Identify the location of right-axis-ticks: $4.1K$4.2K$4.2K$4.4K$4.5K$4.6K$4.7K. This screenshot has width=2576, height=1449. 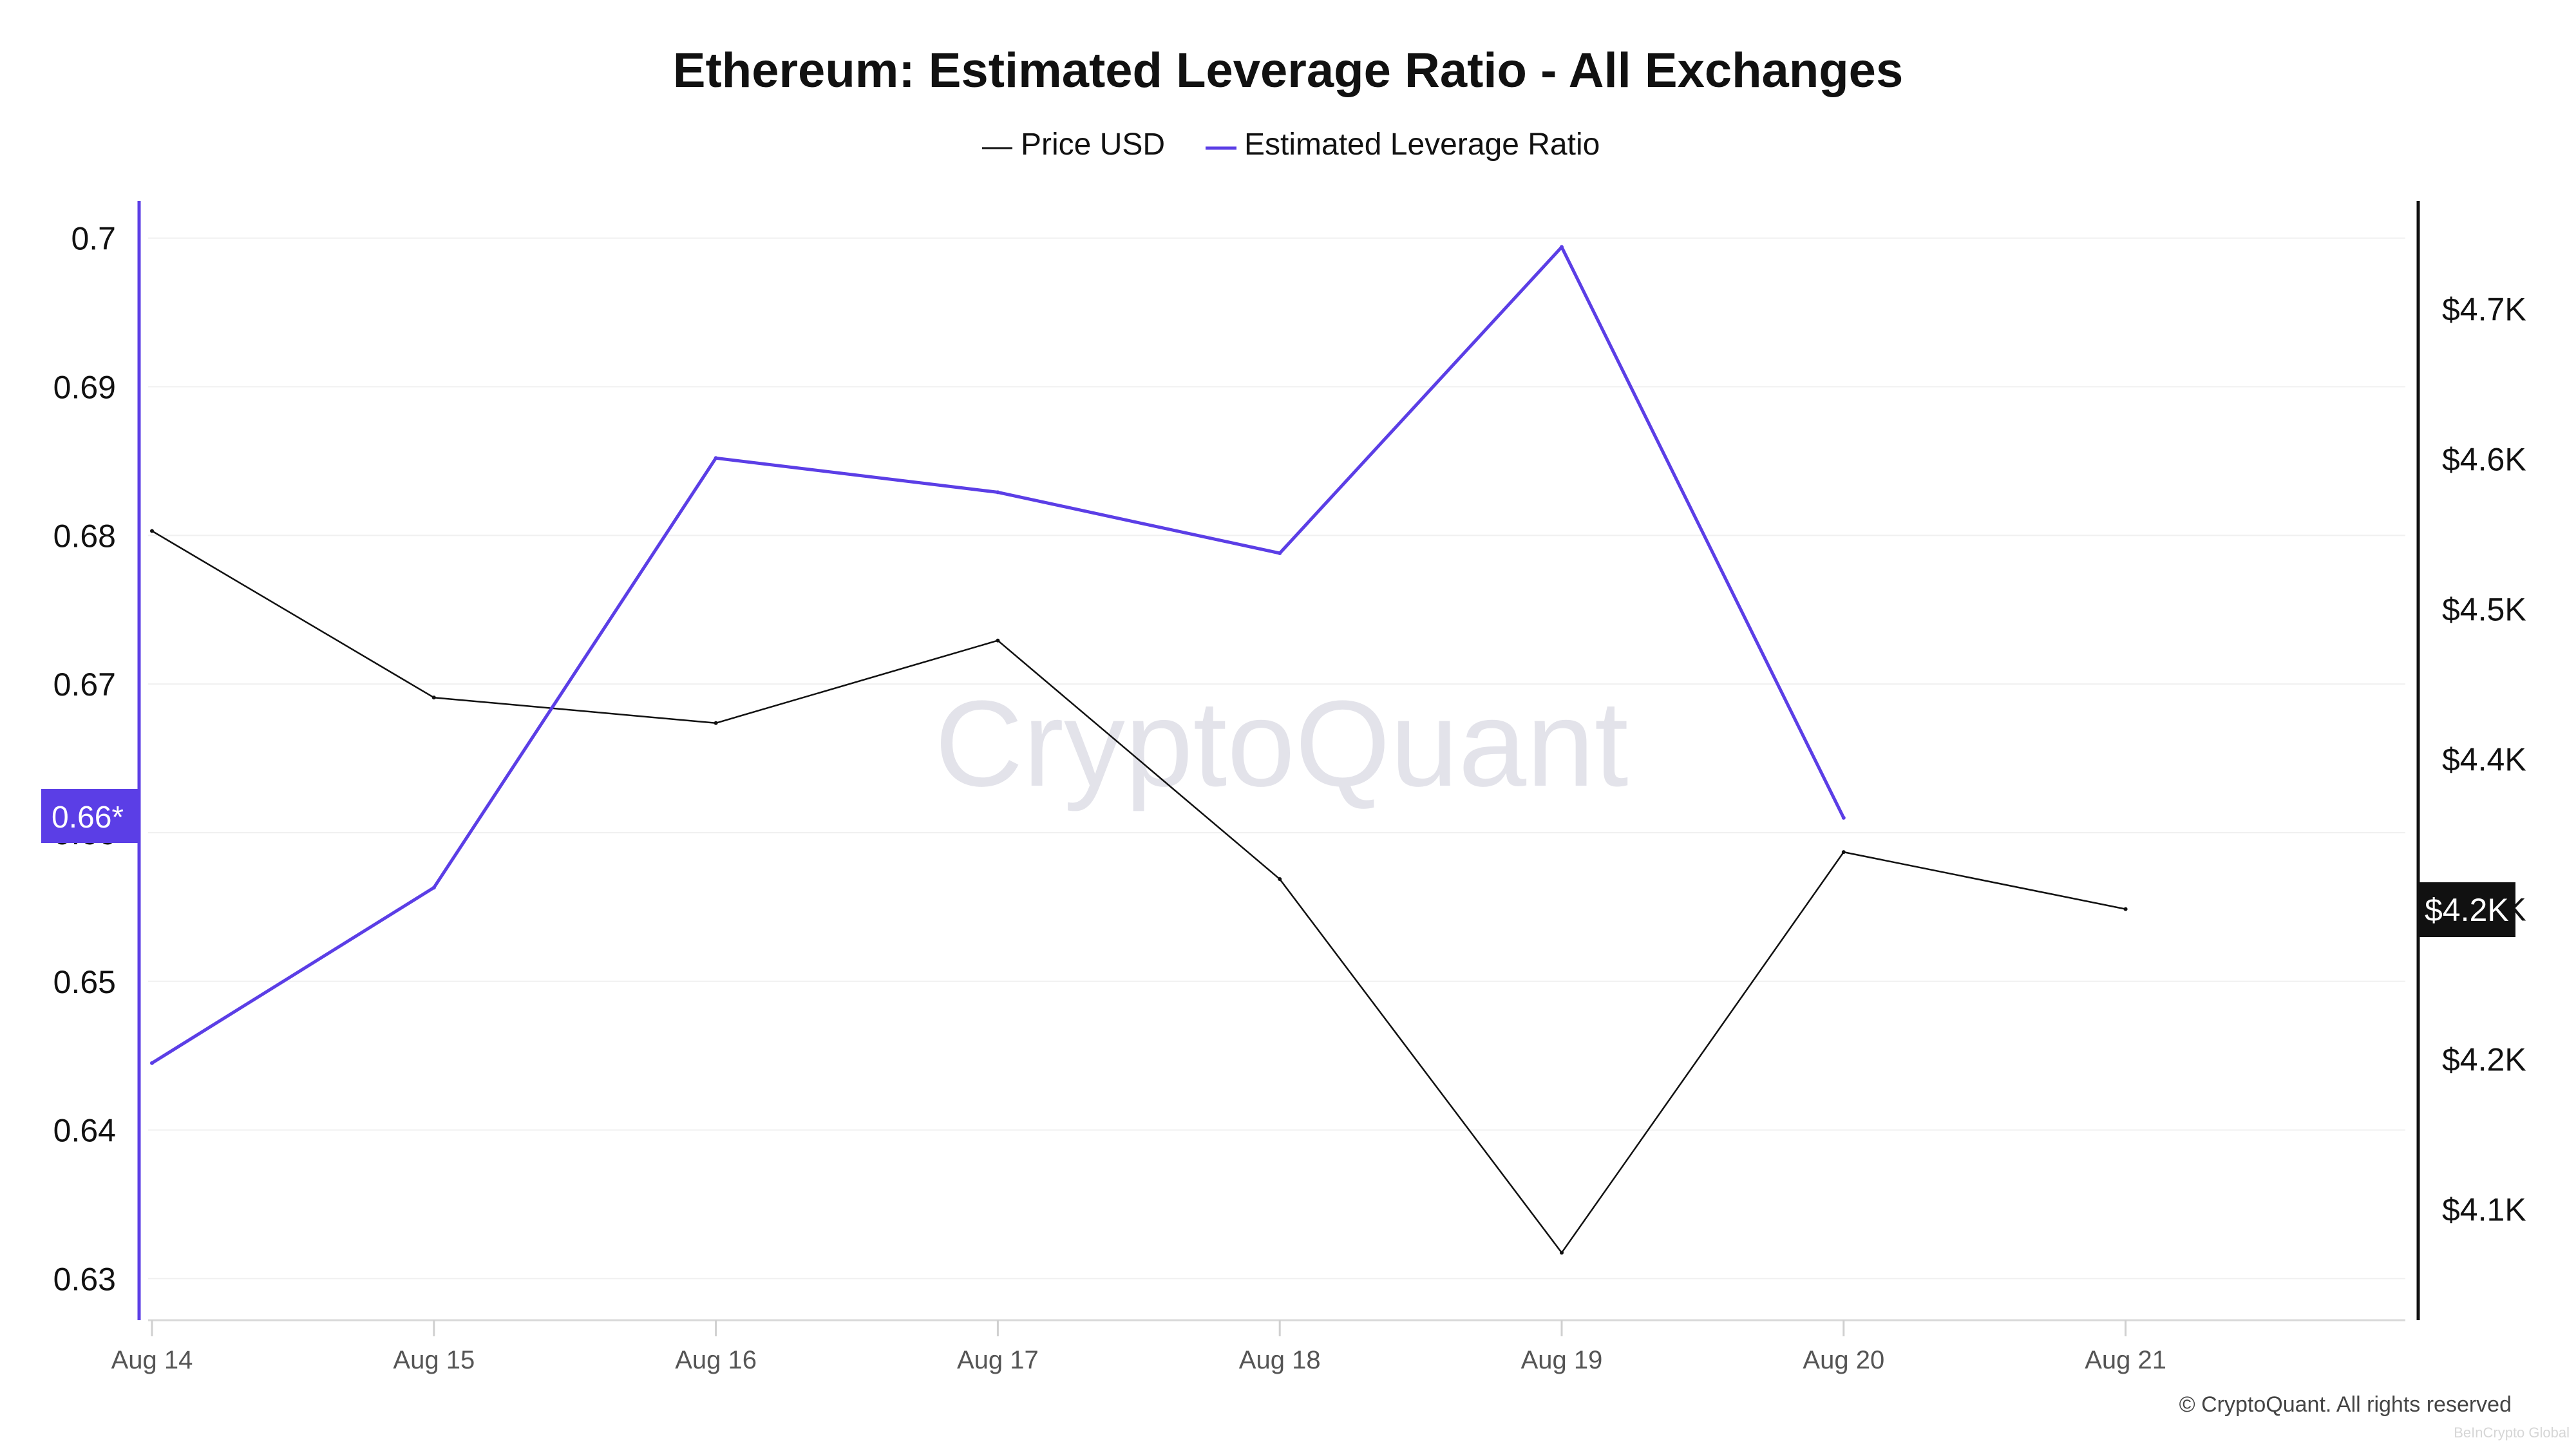
(2484, 760).